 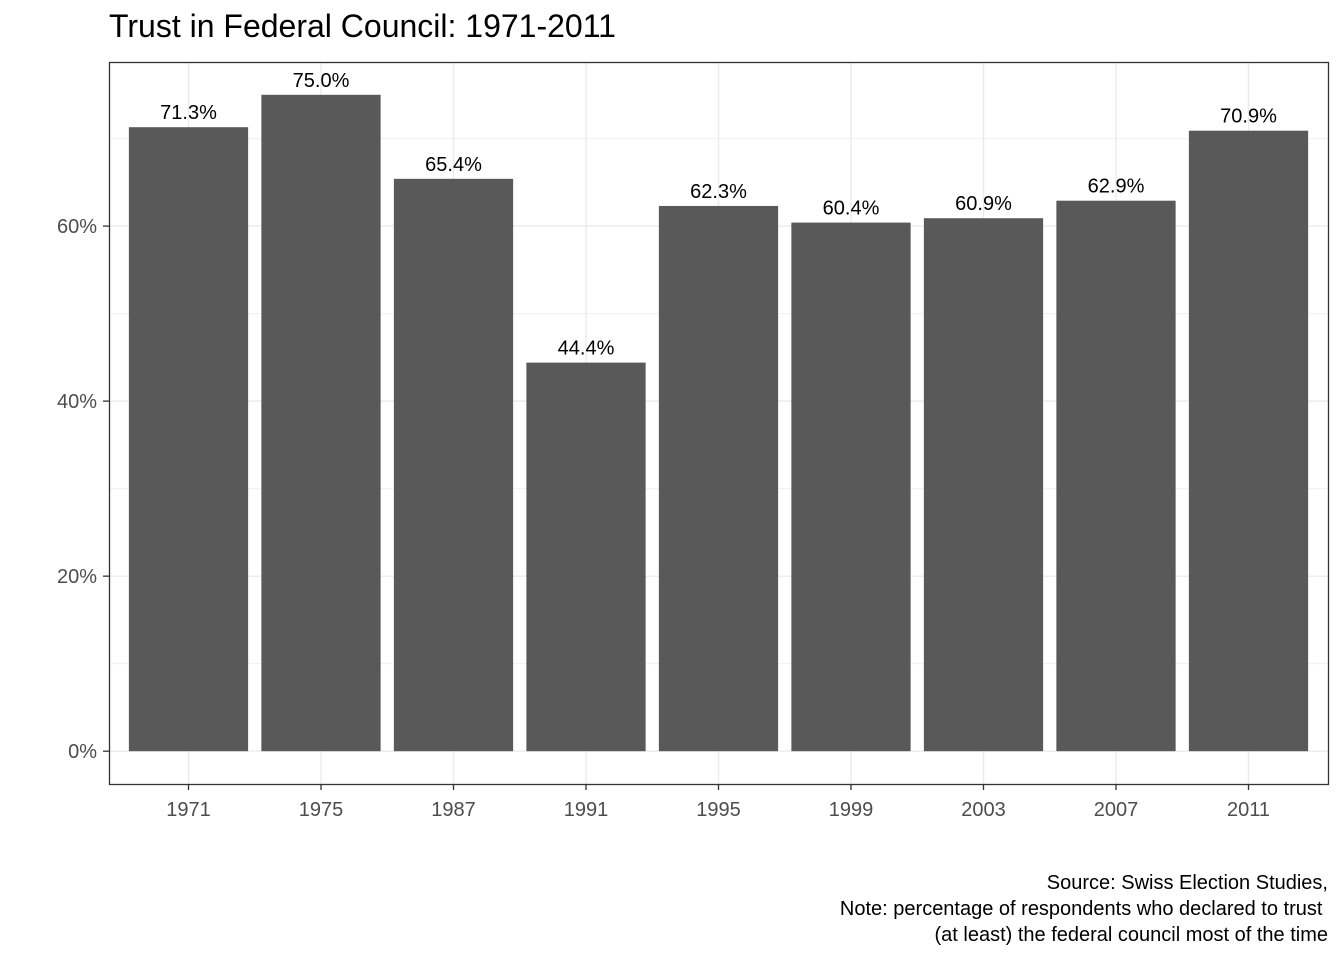 What do you see at coordinates (1116, 476) in the screenshot?
I see `bar-2007` at bounding box center [1116, 476].